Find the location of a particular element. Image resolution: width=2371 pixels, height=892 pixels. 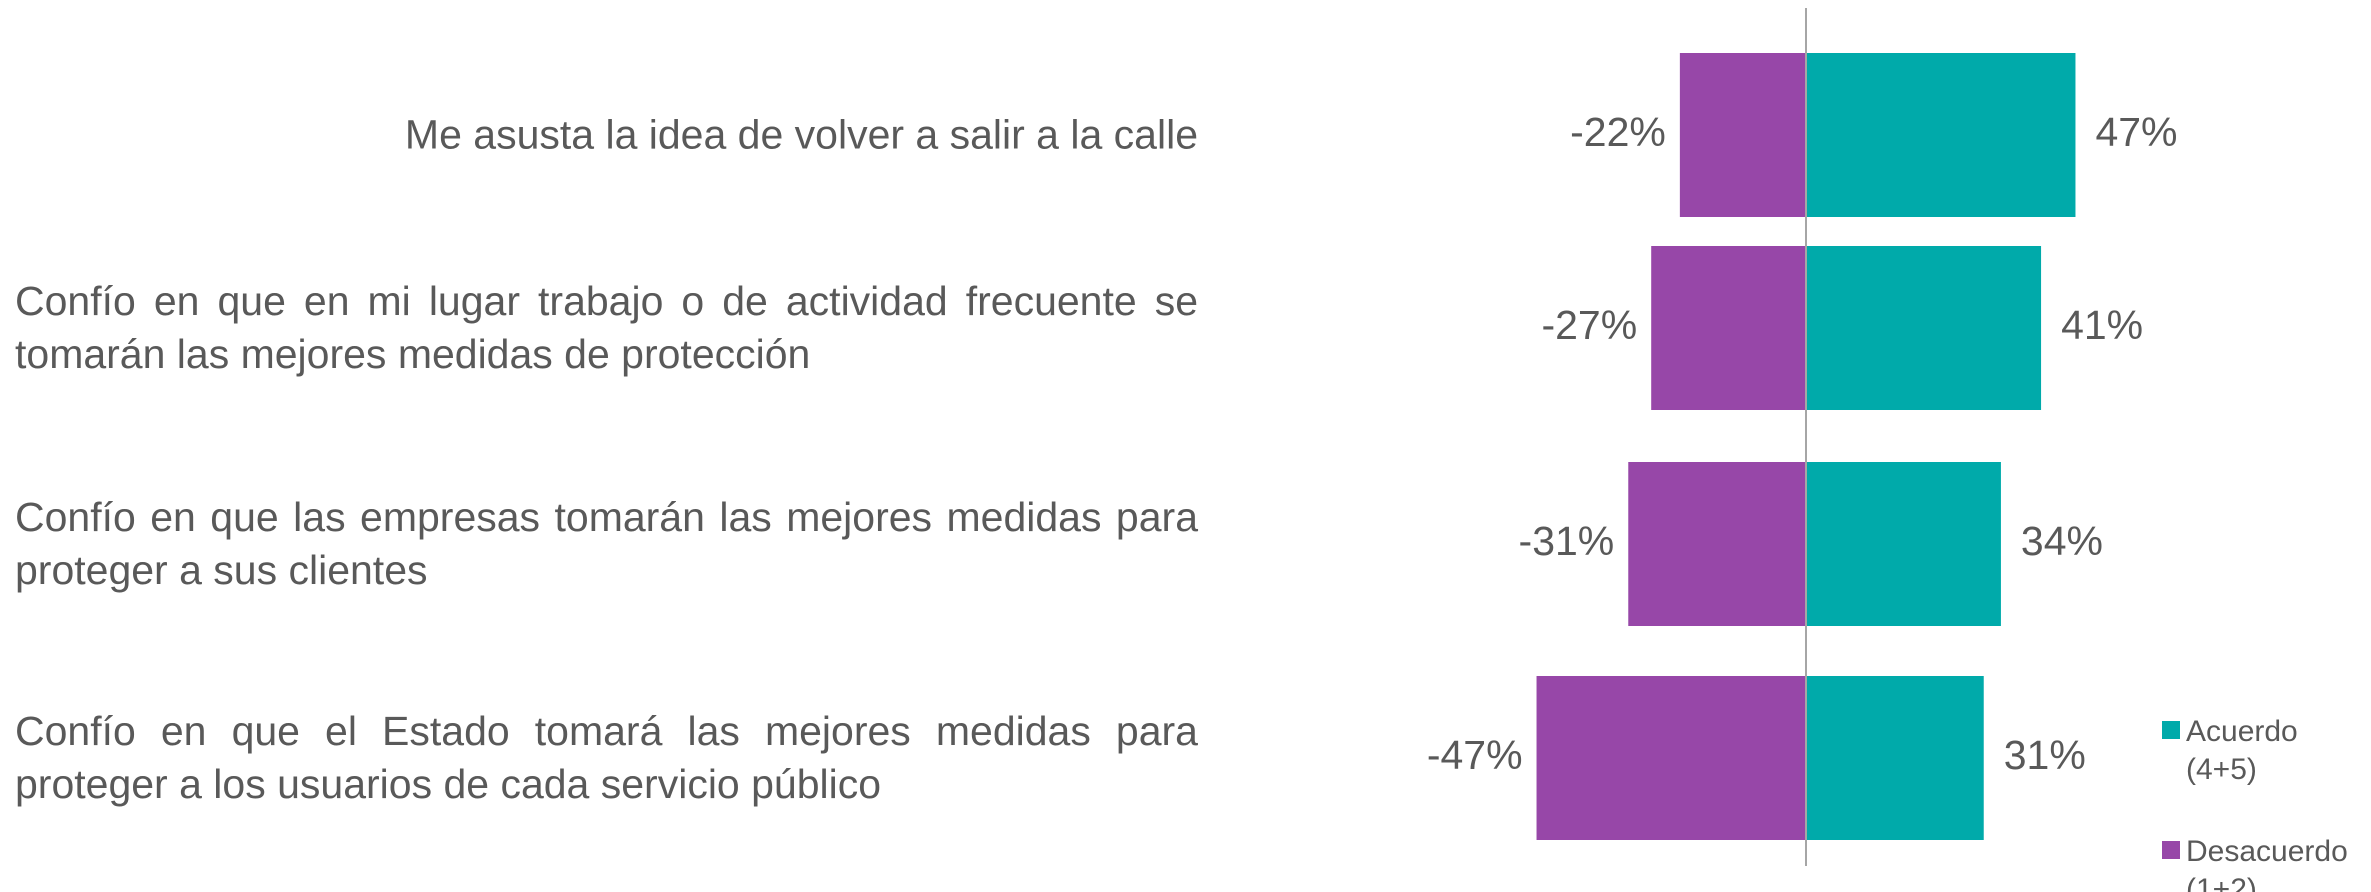

value-label: -47% is located at coordinates (1475, 755).